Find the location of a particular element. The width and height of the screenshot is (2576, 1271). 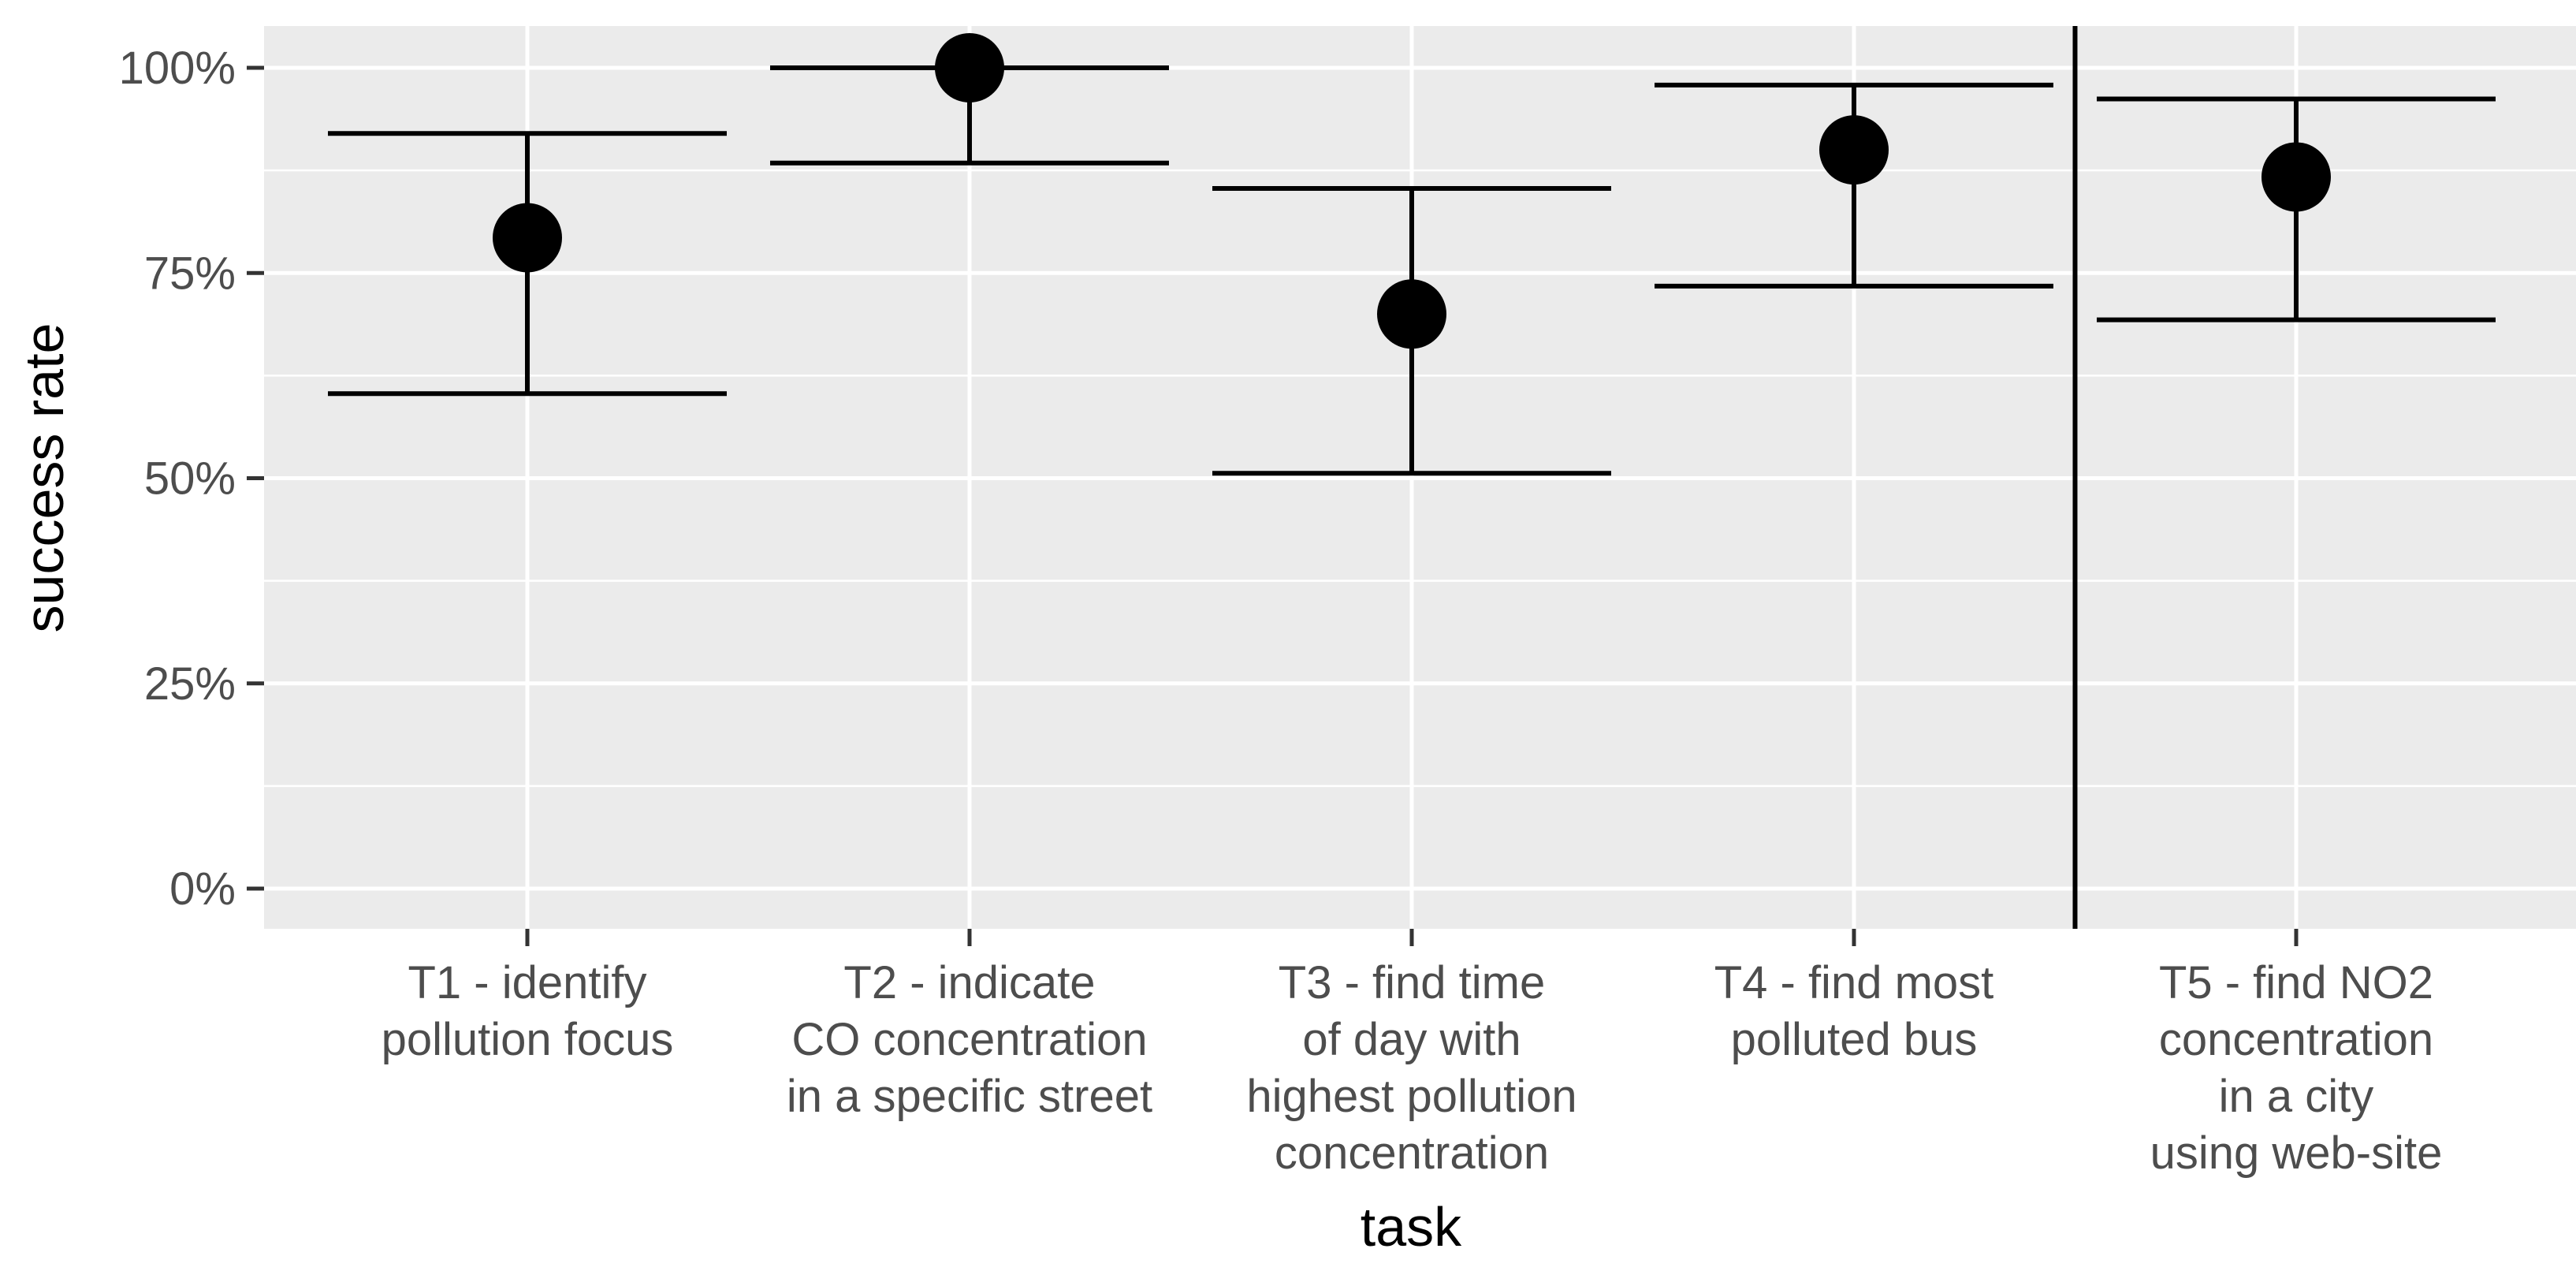

x-tick-label-line: CO concentration is located at coordinates (969, 1039).